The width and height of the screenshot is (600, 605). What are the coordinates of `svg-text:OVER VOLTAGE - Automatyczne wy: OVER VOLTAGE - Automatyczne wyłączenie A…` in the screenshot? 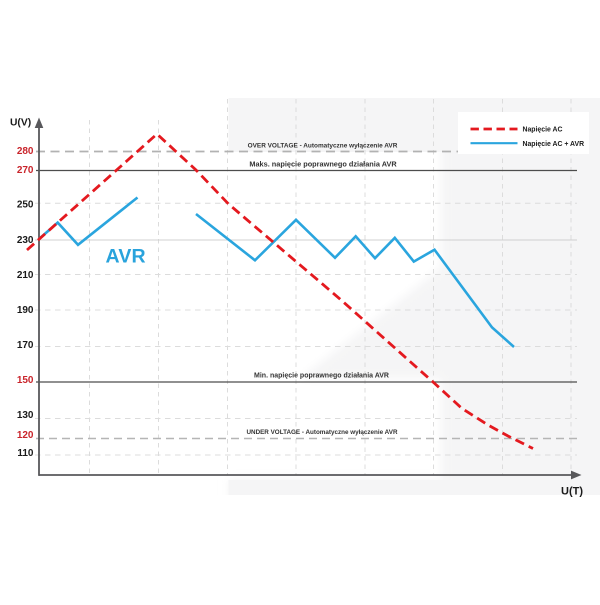 It's located at (323, 146).